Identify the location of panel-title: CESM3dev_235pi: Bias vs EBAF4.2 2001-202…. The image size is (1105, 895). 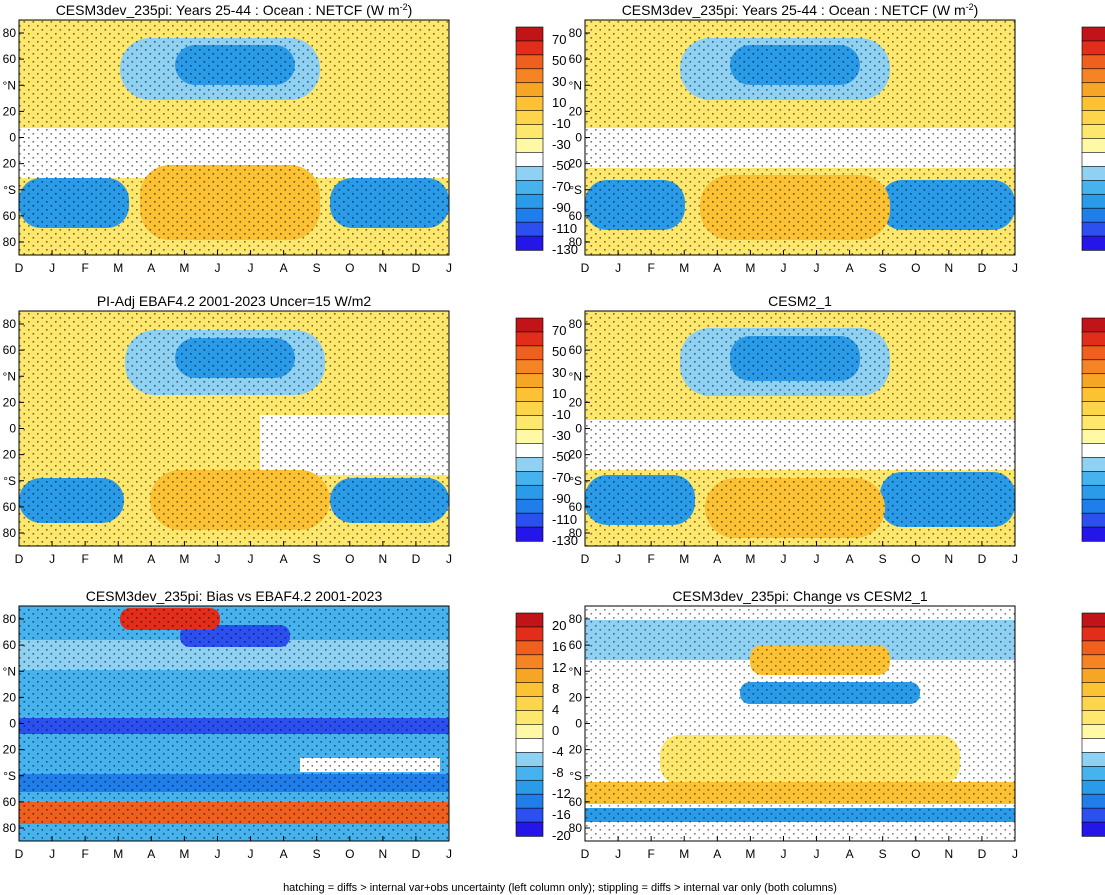
(234, 596).